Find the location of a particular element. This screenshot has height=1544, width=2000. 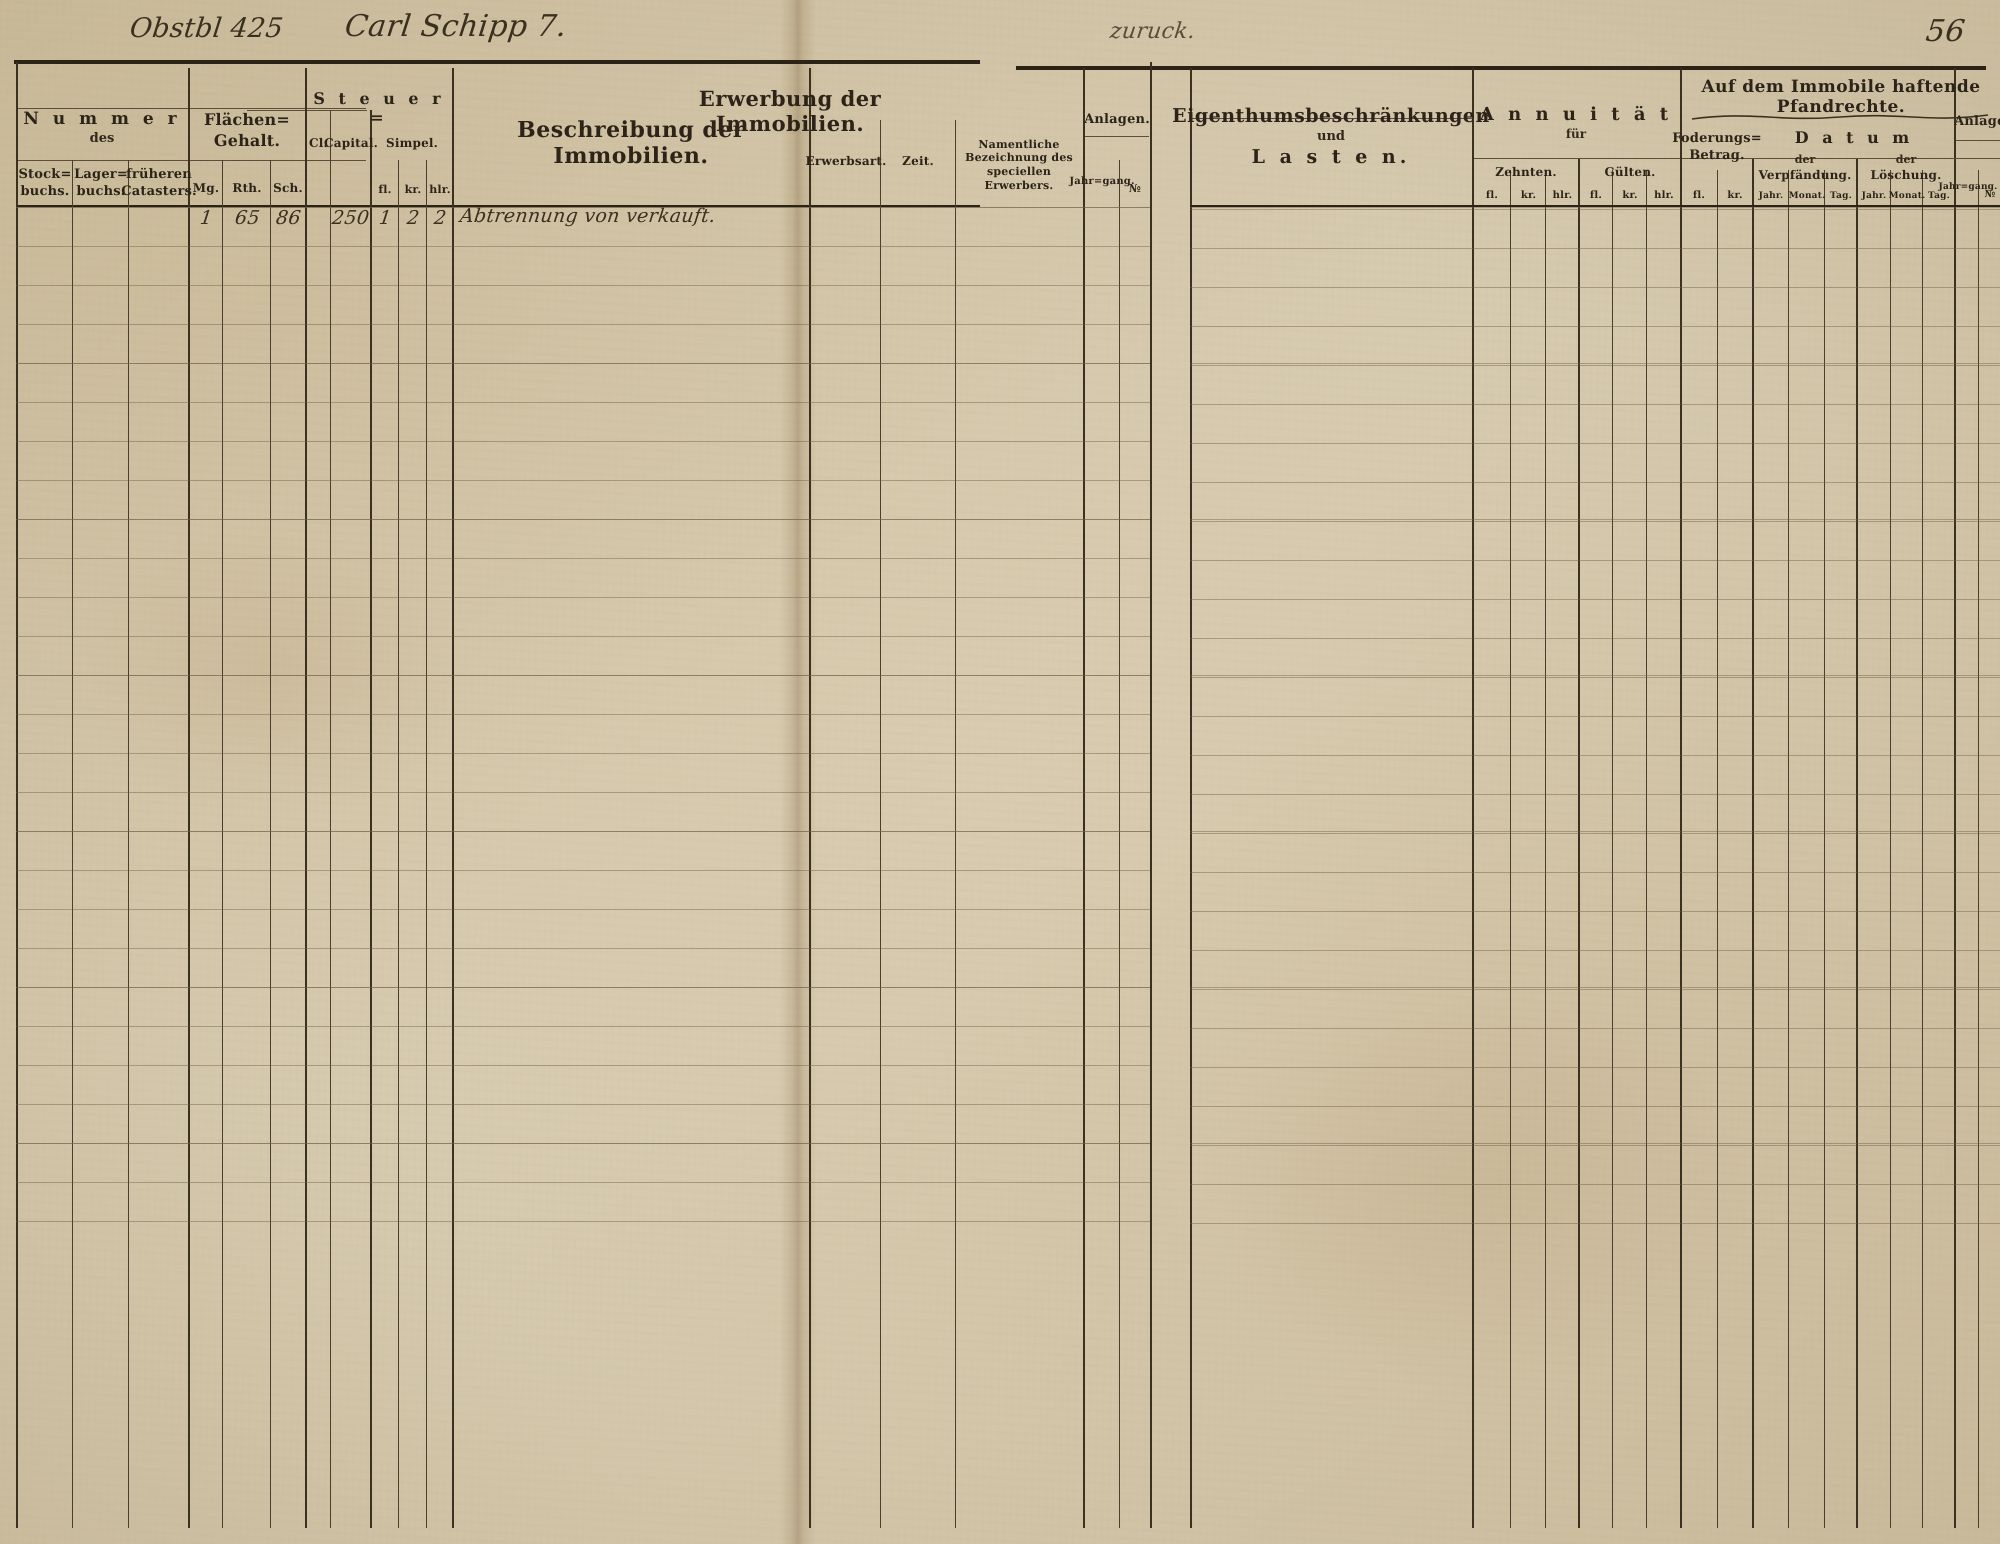

header-betrag-fl: fl. is located at coordinates (1699, 195).